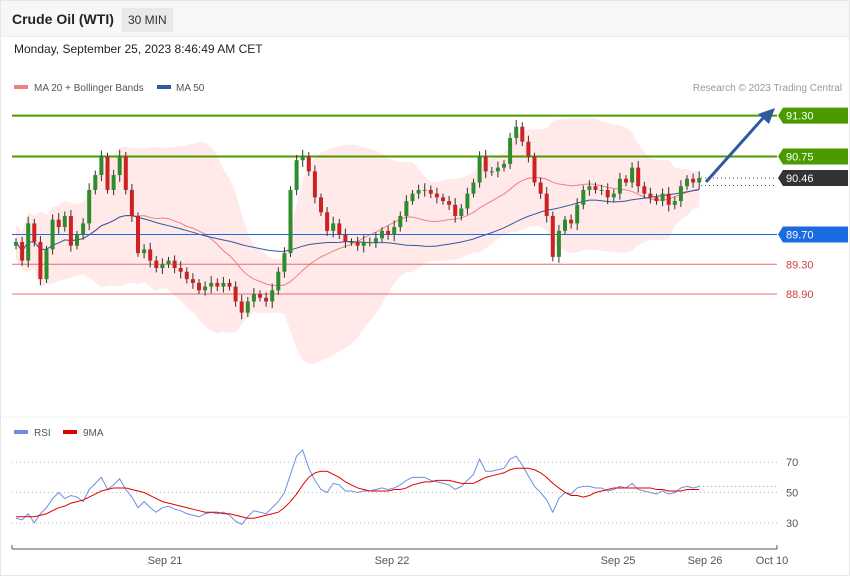 This screenshot has height=577, width=850. Describe the element at coordinates (21, 87) in the screenshot. I see `ma20-legend-swatch` at that location.